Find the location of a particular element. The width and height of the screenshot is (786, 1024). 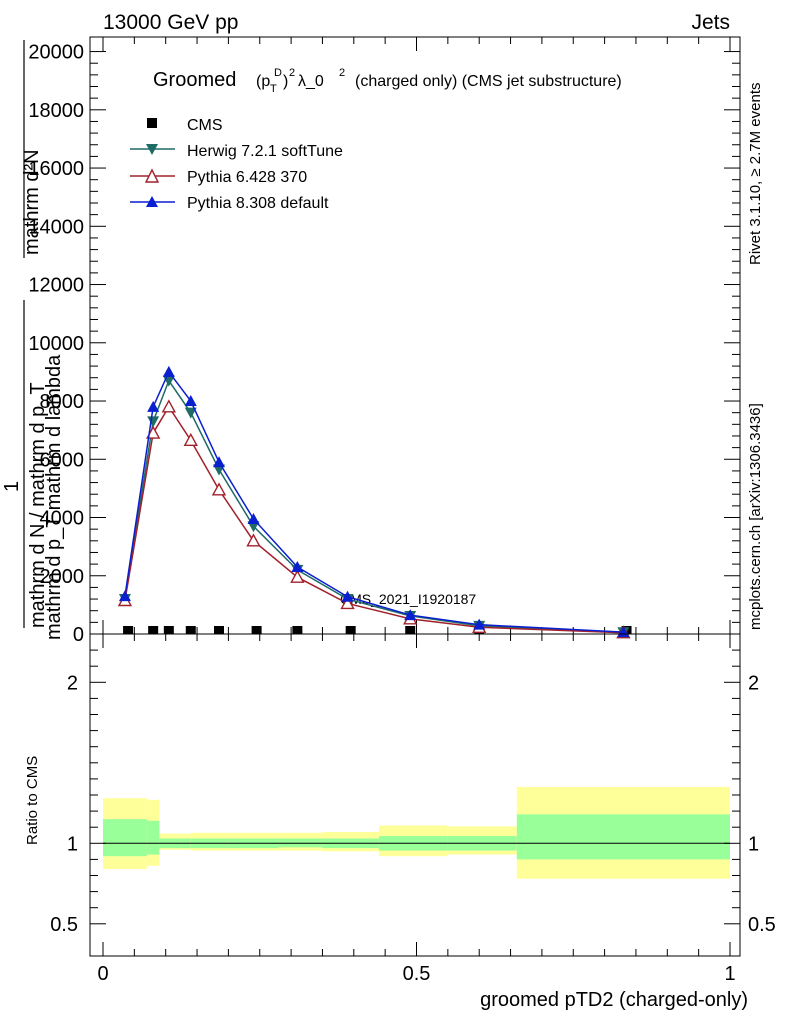

title-2: 2 is located at coordinates (292, 73).